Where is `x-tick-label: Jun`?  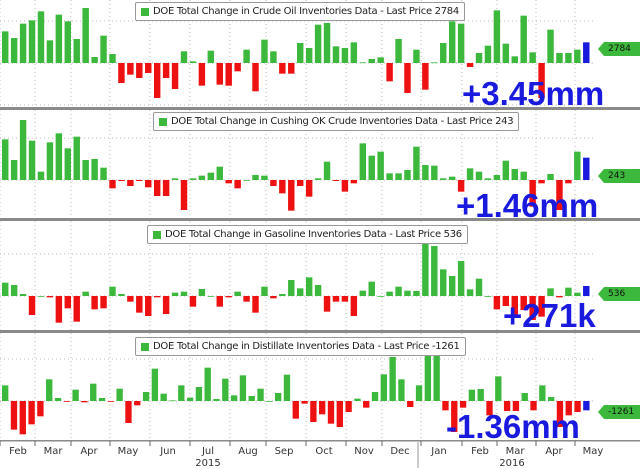 x-tick-label: Jun is located at coordinates (168, 451).